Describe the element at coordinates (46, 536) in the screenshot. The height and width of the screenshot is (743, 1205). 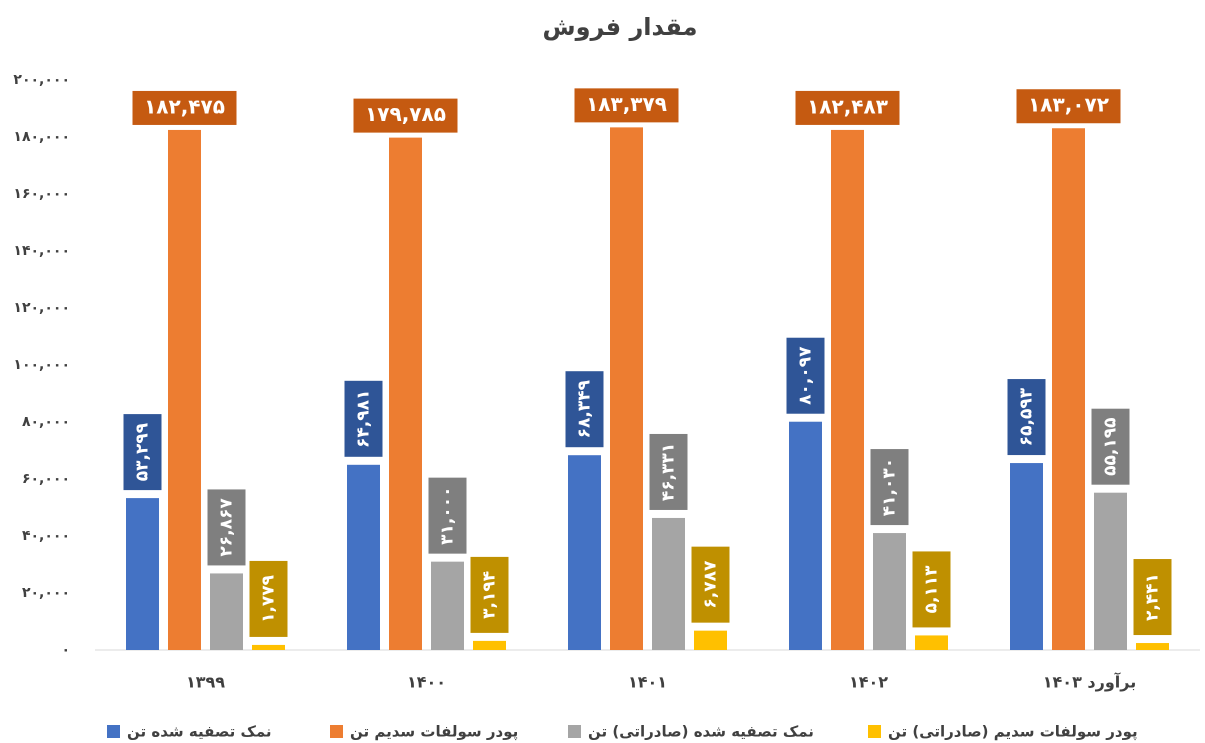
I see `y-tick-label: ۴۰,۰۰۰` at that location.